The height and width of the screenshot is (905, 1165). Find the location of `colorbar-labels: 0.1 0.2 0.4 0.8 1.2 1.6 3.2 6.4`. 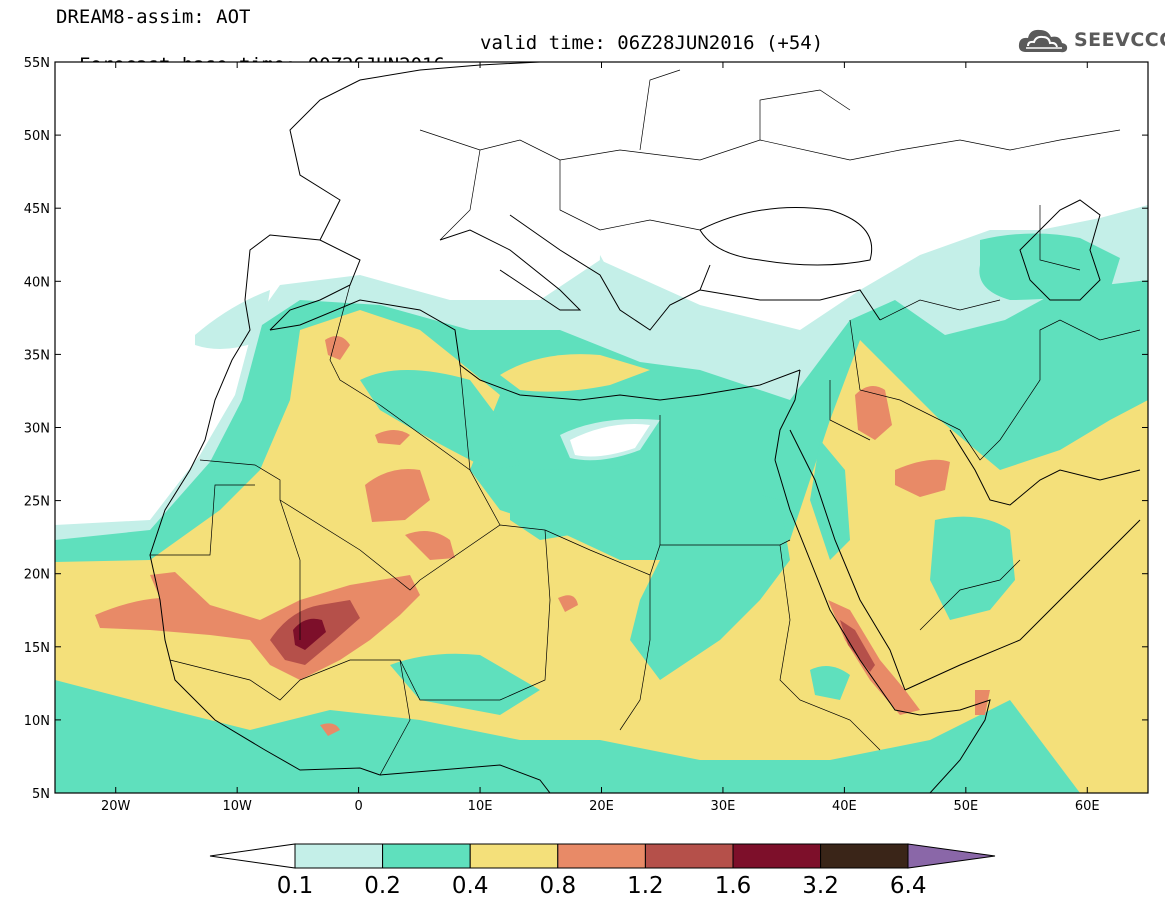

colorbar-labels: 0.1 0.2 0.4 0.8 1.2 1.6 3.2 6.4 is located at coordinates (602, 886).